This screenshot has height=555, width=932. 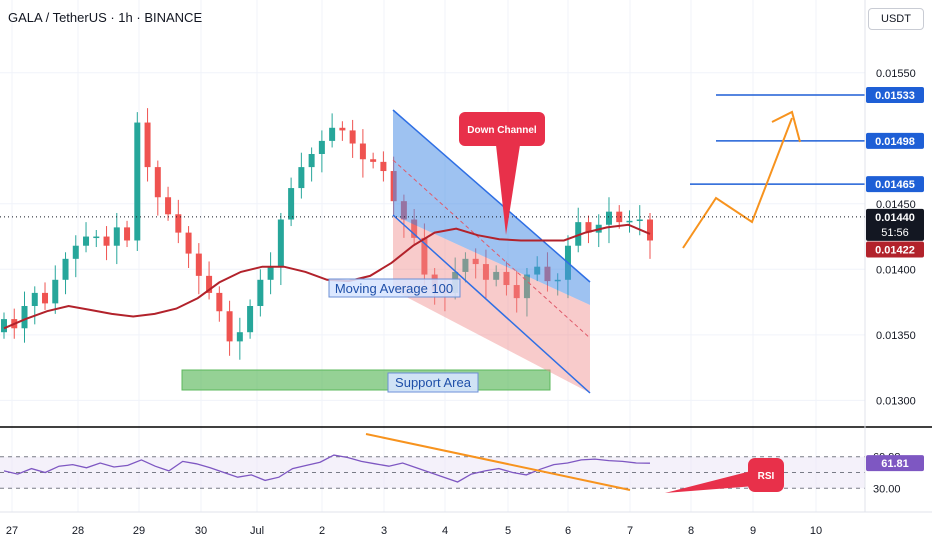 What do you see at coordinates (630, 531) in the screenshot?
I see `time-tick-label: 7` at bounding box center [630, 531].